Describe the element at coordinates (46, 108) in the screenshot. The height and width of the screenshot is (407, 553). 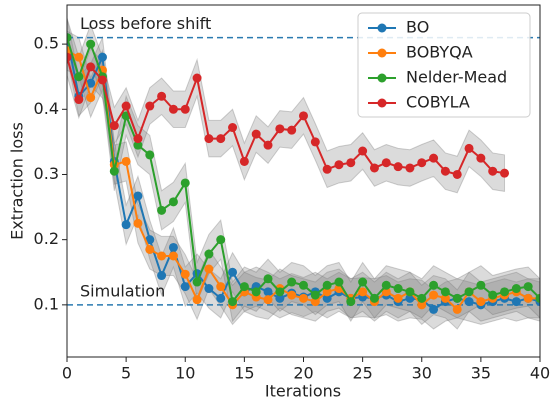
I see `y-tick-label: 0.4` at that location.